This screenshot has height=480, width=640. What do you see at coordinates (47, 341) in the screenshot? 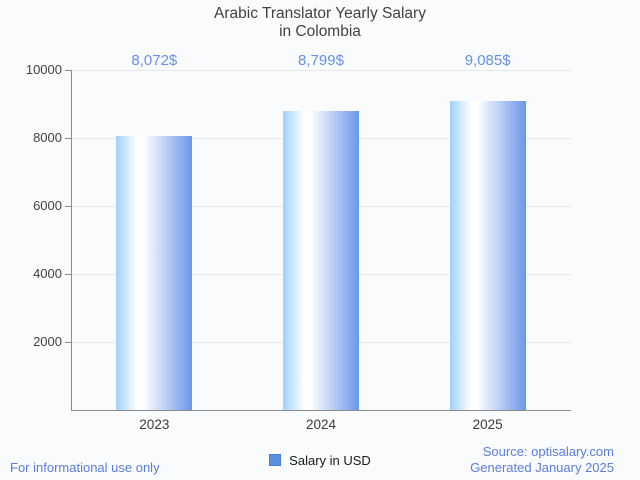
I see `y-axis-label: 2000` at bounding box center [47, 341].